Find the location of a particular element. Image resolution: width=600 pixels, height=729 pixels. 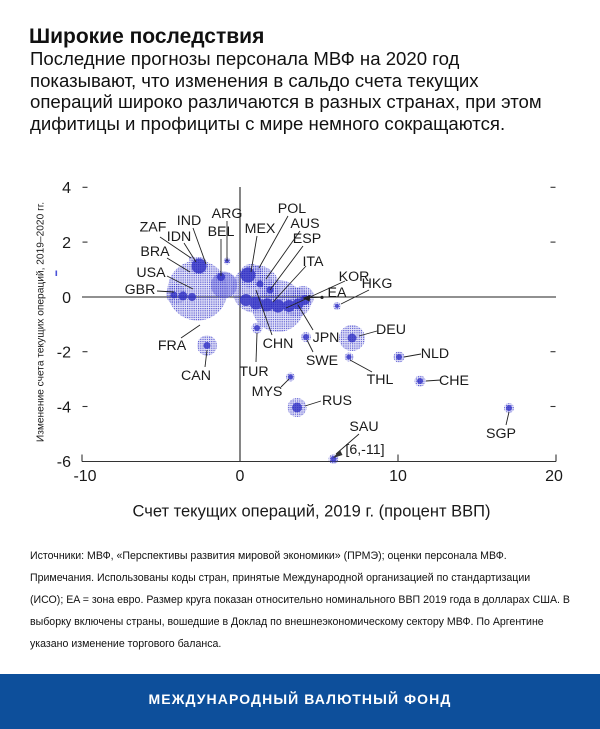

svg-text: CHN is located at coordinates (278, 344).